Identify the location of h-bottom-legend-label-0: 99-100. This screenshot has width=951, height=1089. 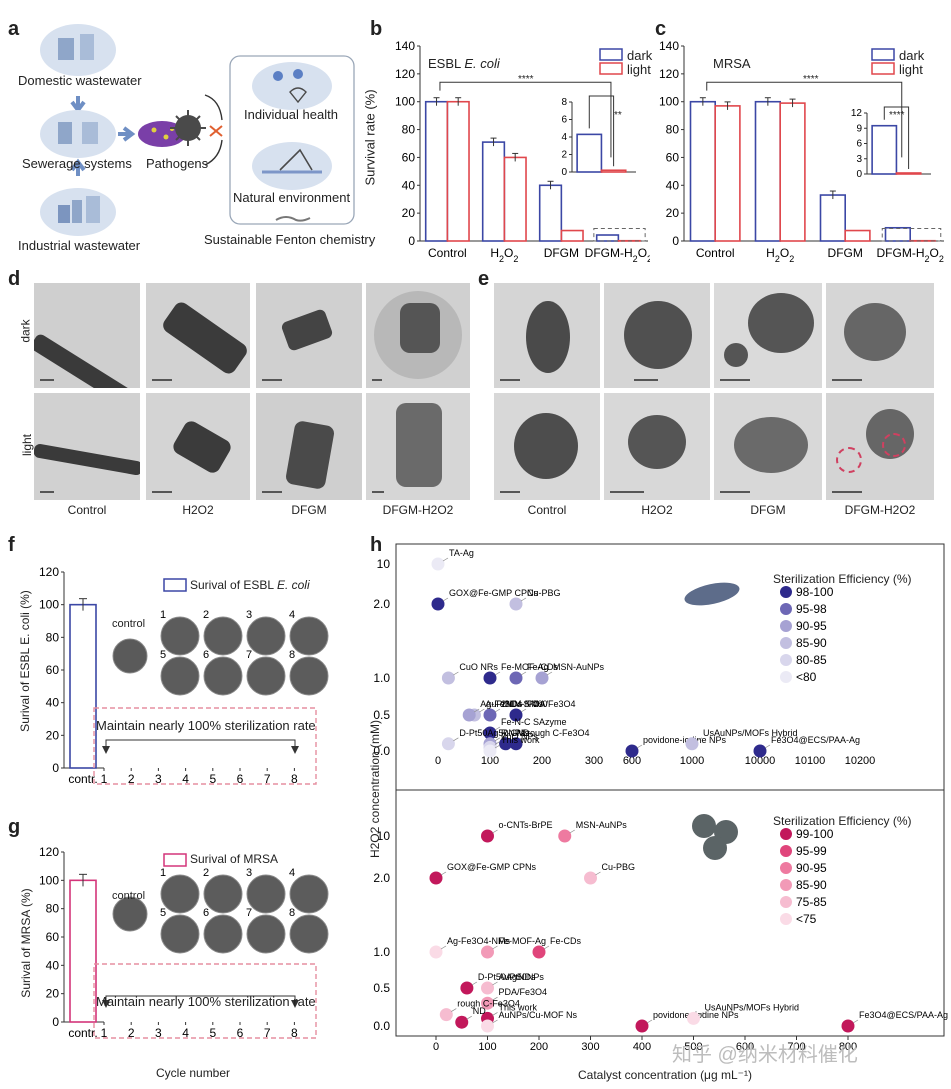
(815, 834).